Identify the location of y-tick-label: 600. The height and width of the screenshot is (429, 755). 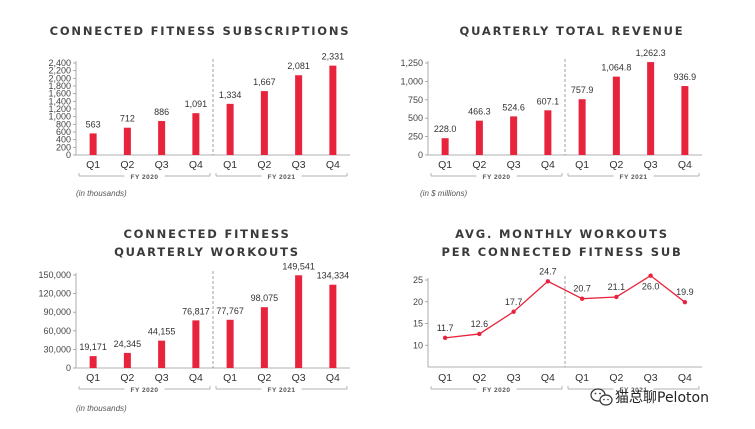
(63, 132).